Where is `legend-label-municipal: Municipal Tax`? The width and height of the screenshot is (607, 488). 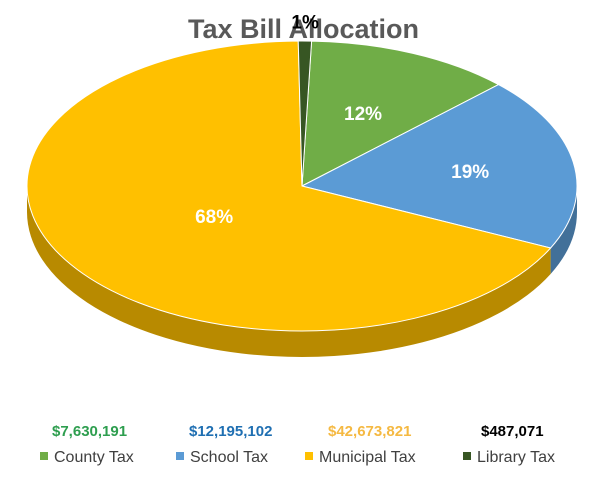
legend-label-municipal: Municipal Tax is located at coordinates (367, 457).